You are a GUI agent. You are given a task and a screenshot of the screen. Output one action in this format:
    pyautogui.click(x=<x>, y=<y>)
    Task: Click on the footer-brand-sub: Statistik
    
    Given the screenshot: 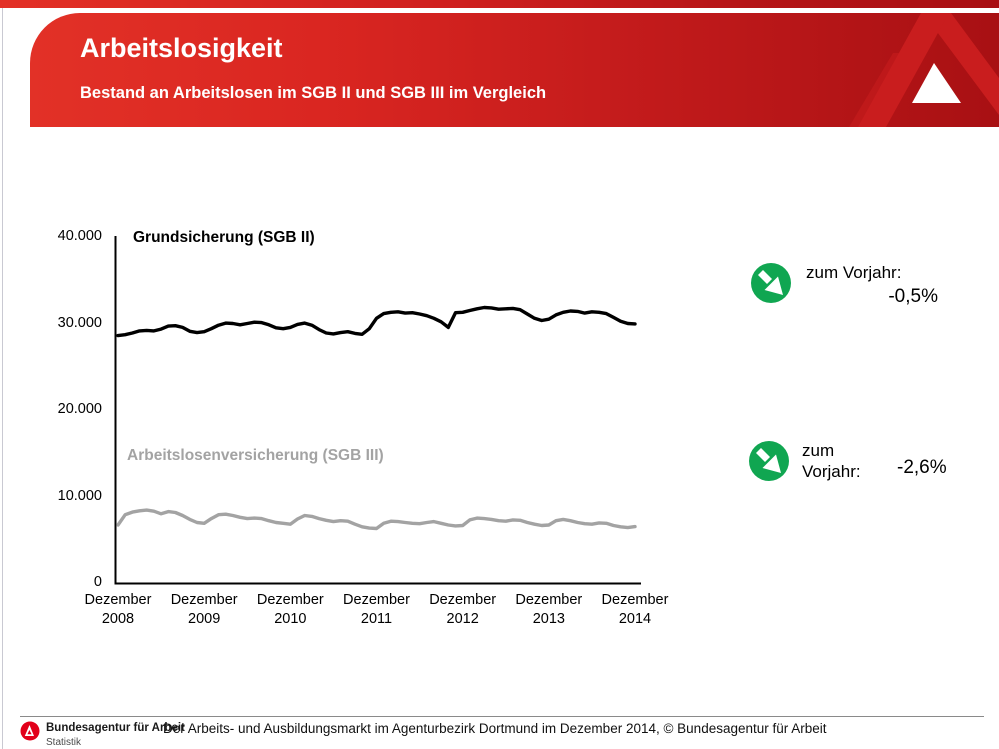 What is the action you would take?
    pyautogui.click(x=64, y=742)
    